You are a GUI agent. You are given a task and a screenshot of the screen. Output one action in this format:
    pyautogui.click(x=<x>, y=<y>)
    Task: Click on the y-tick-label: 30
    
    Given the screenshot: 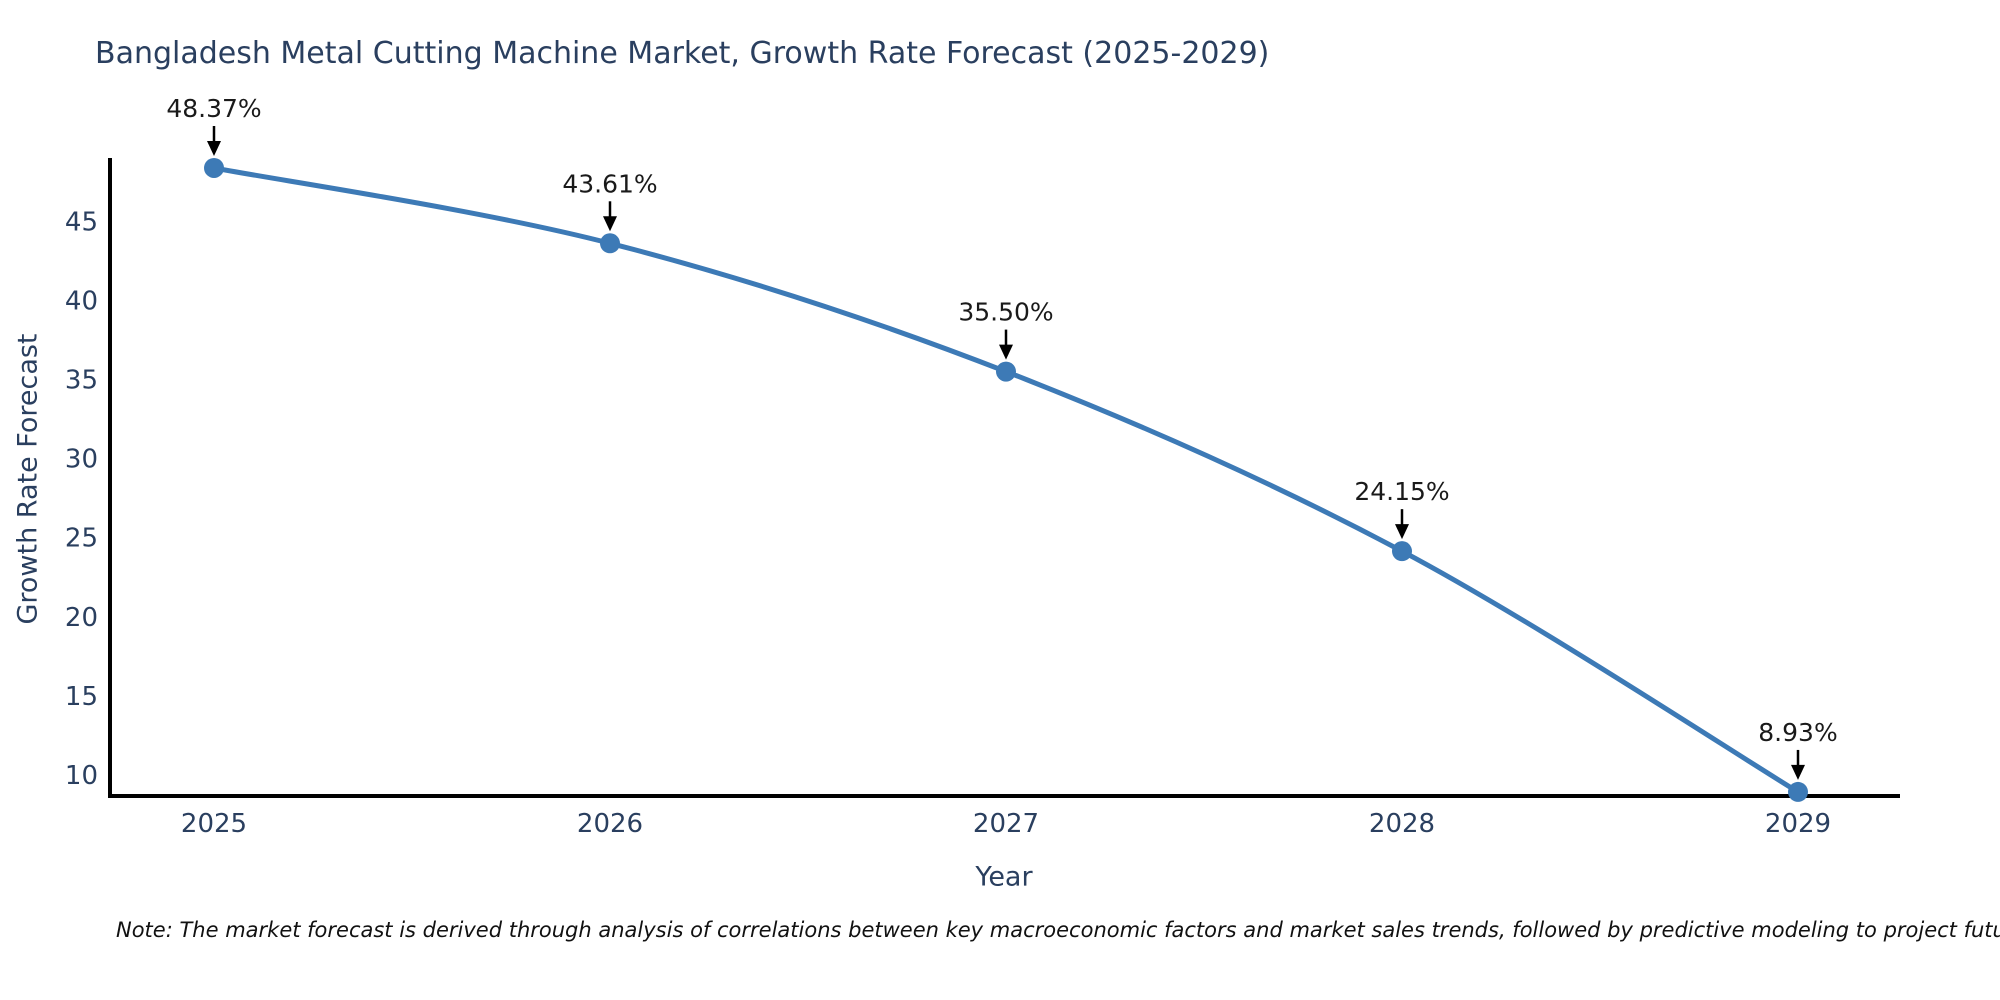 What is the action you would take?
    pyautogui.click(x=81, y=460)
    